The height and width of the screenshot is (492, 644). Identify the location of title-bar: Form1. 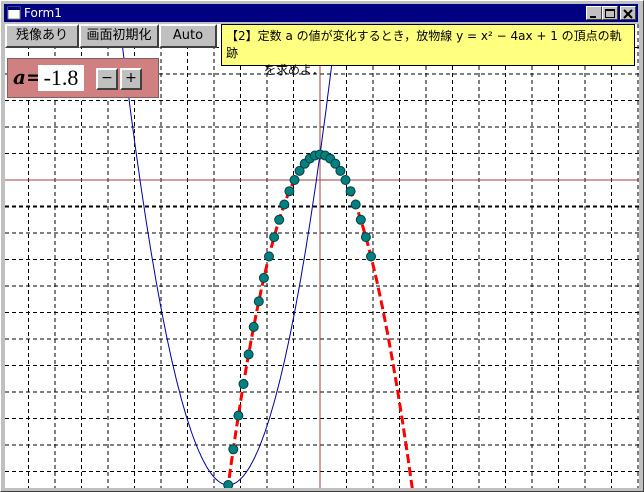
(321, 13).